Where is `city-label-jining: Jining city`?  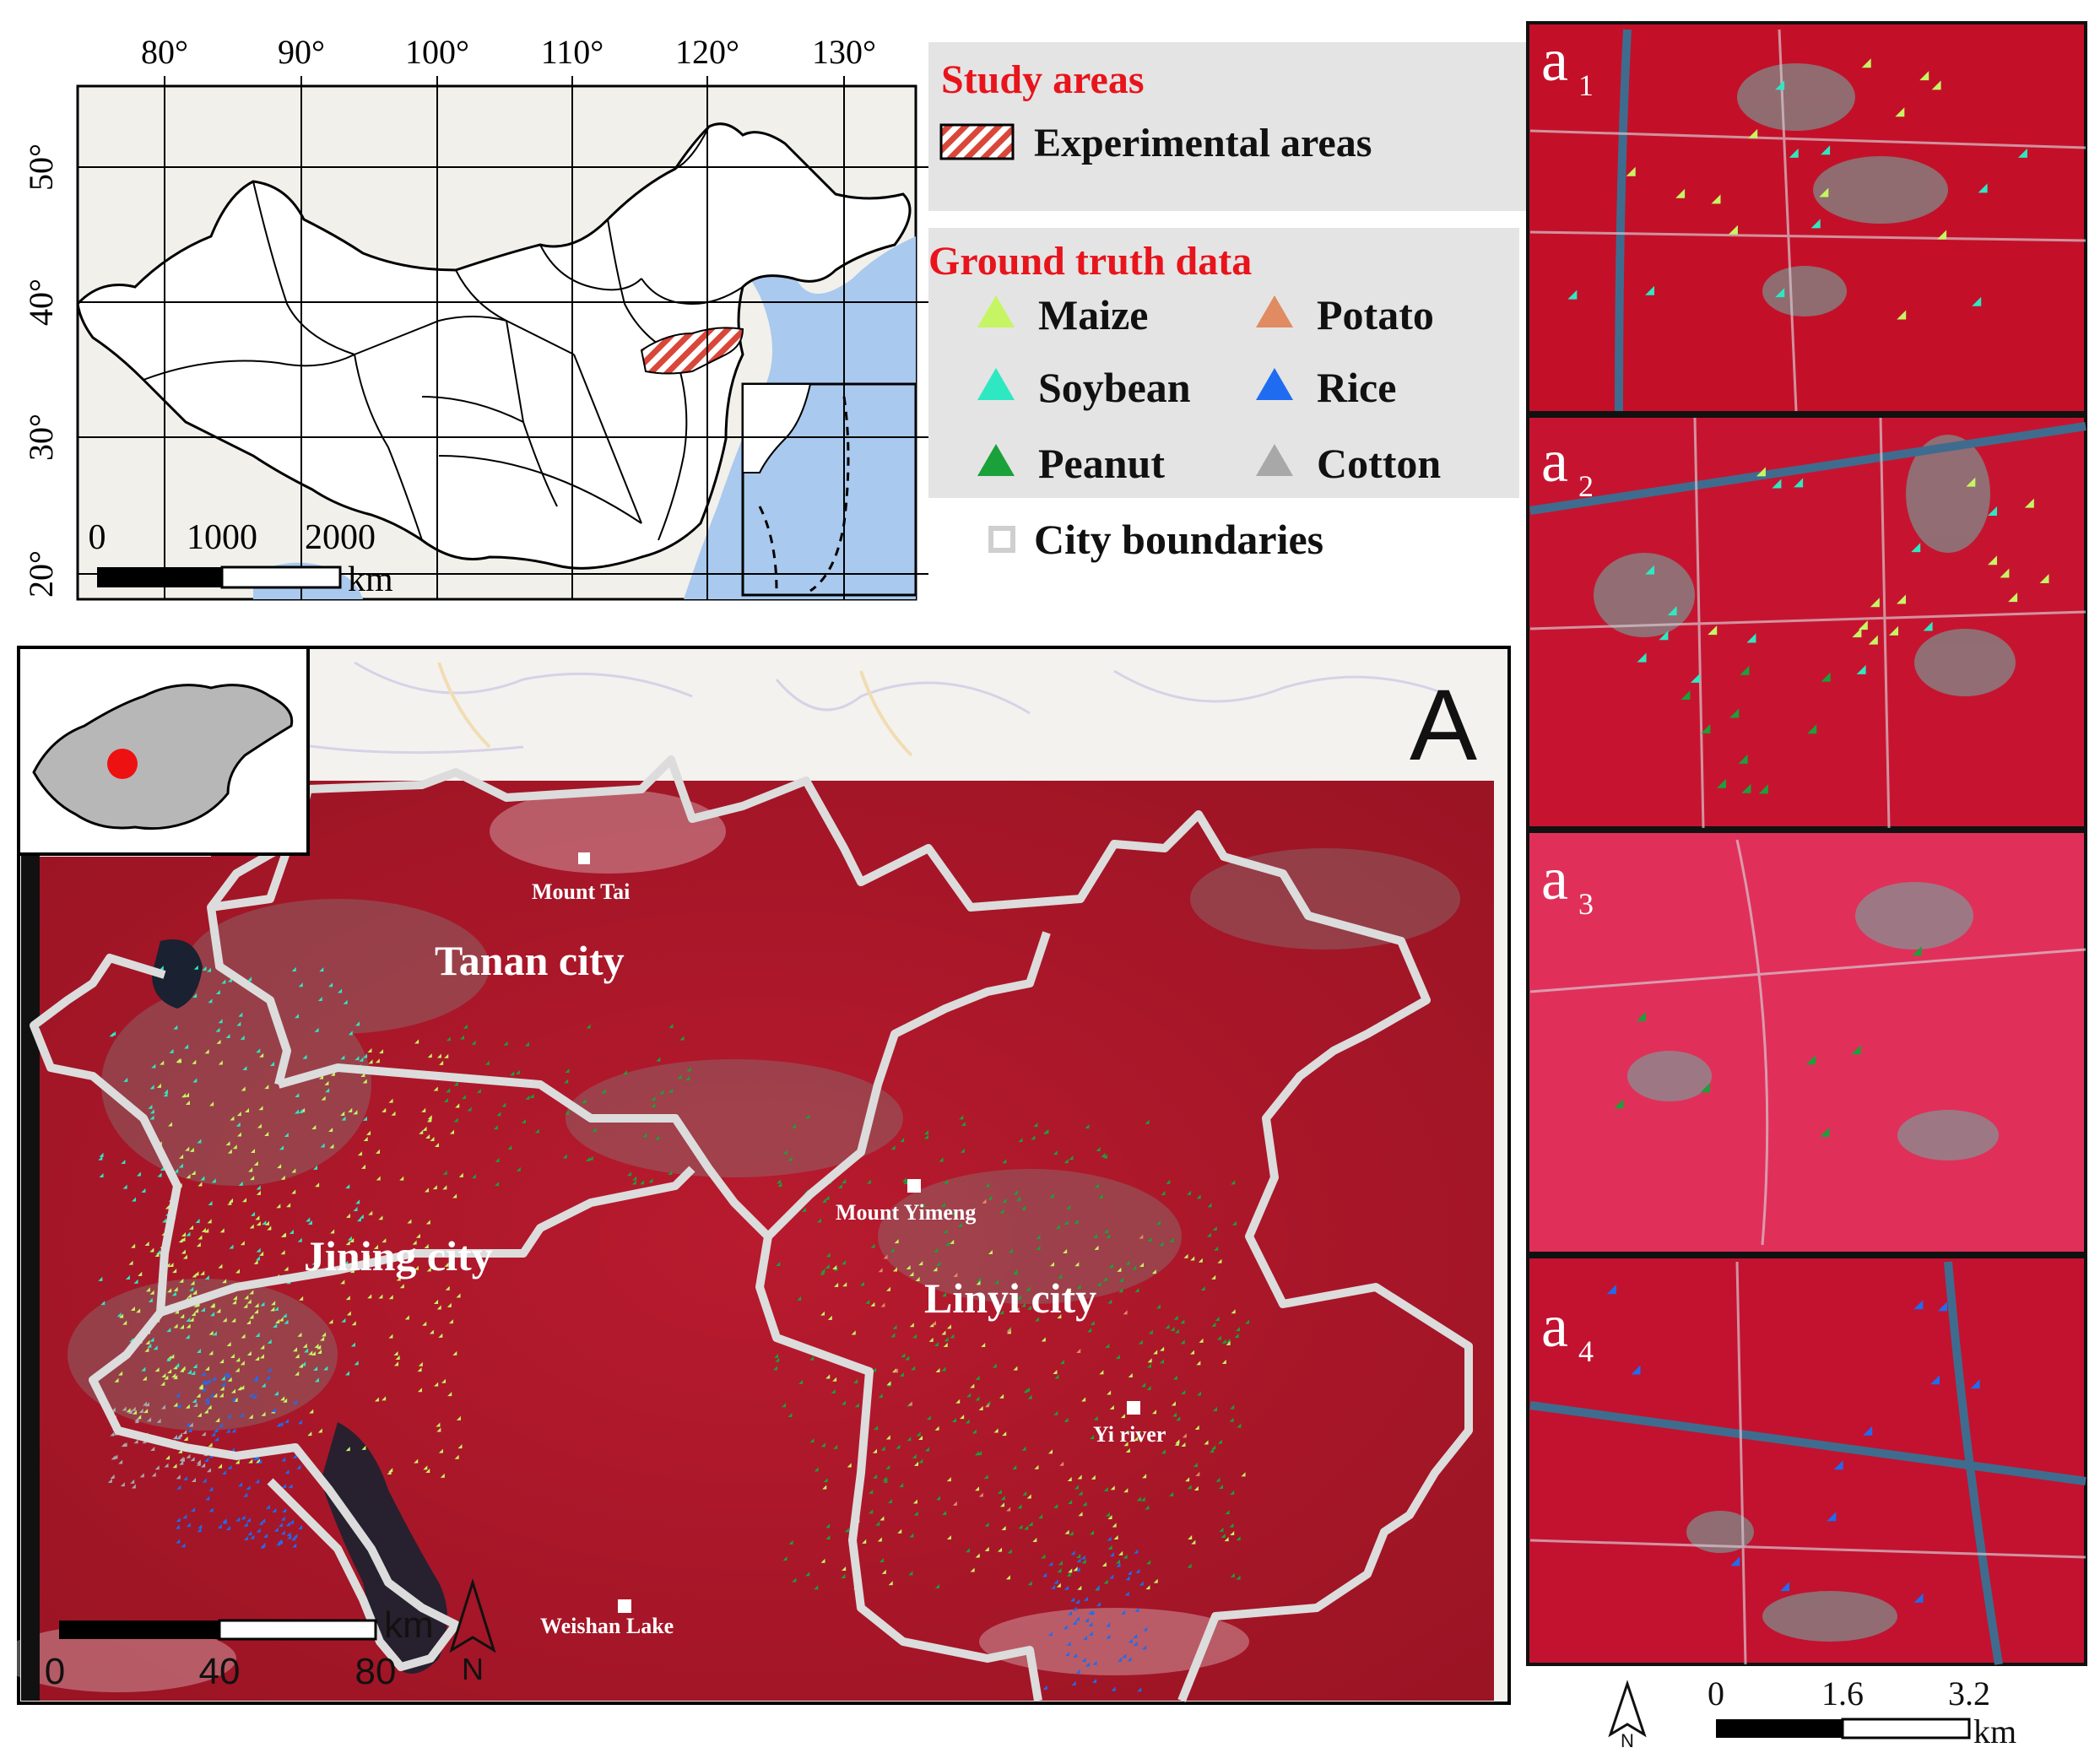 city-label-jining: Jining city is located at coordinates (398, 1256).